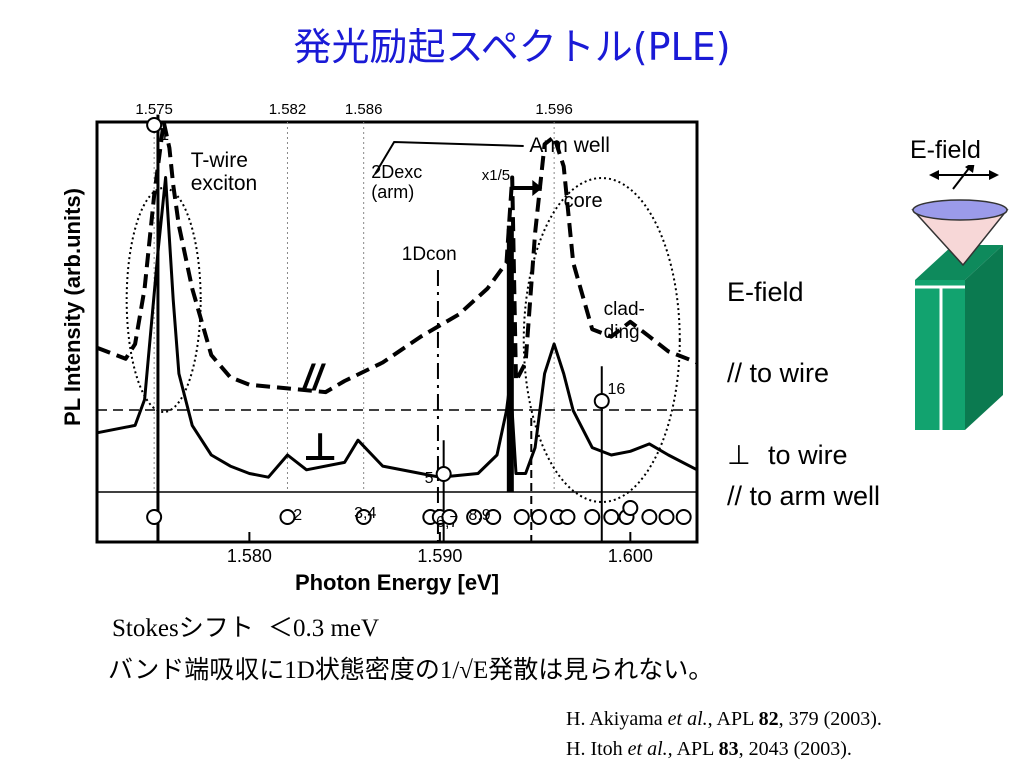 The image size is (1024, 768). I want to click on annot-perp: ⊥, so click(320, 448).